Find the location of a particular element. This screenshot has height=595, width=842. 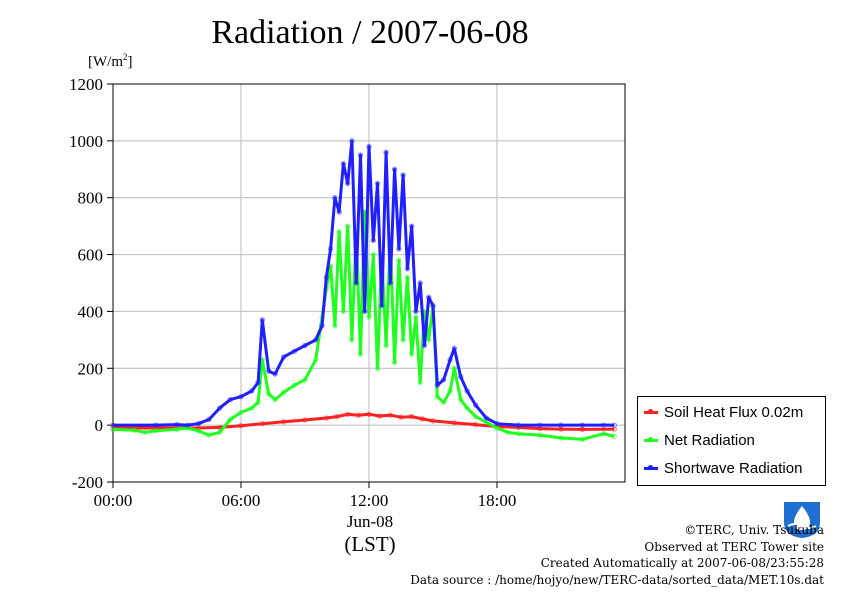

y-tick-label-7: 1200 is located at coordinates (86, 84).